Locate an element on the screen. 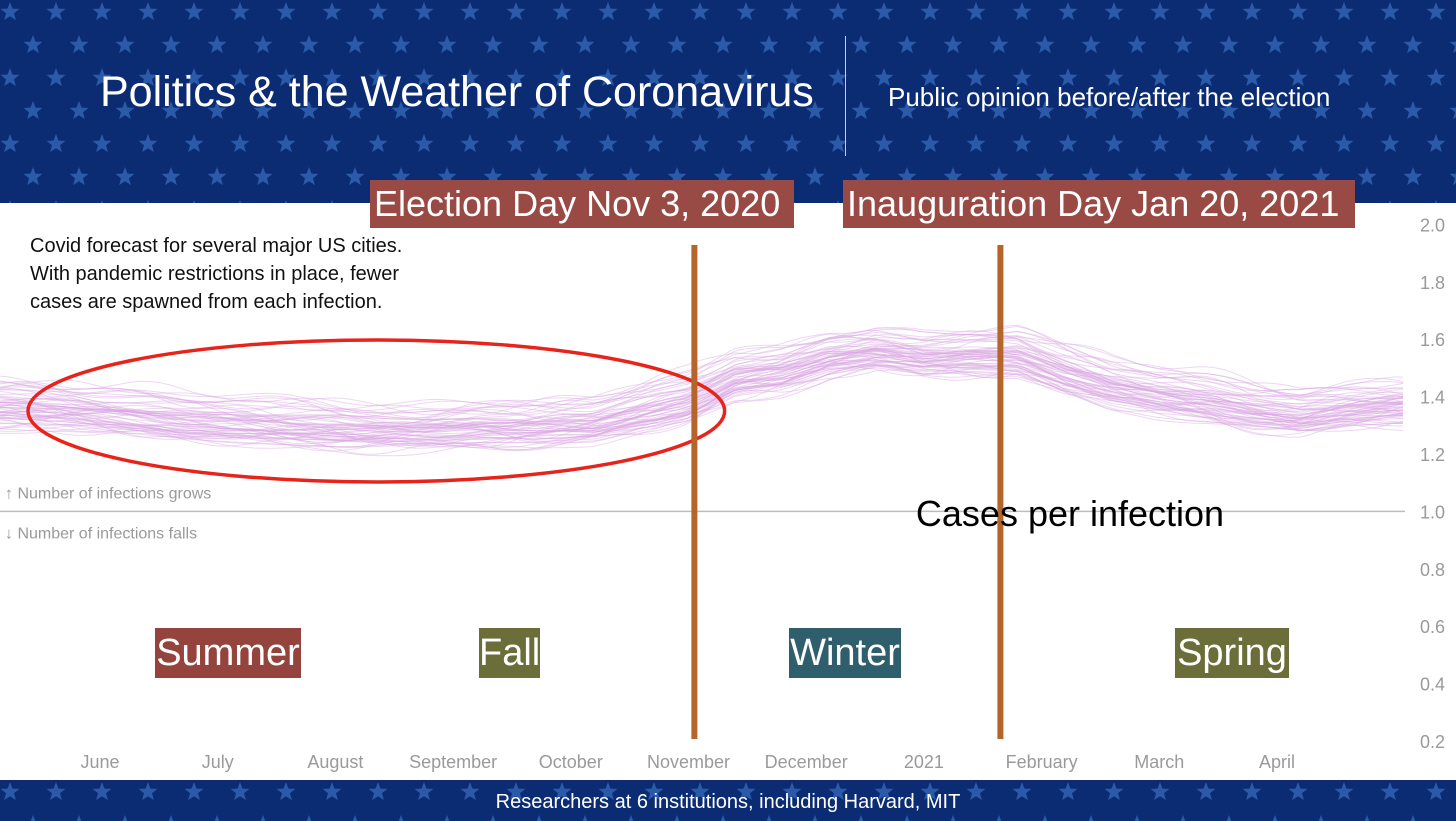  season-fall-label: Fall is located at coordinates (509, 653).